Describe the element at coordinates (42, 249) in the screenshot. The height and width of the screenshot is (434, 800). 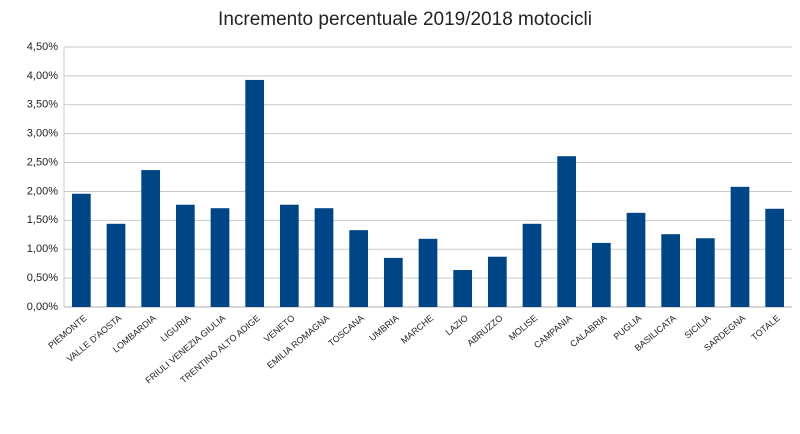
I see `y-tick-label: 1,00%` at that location.